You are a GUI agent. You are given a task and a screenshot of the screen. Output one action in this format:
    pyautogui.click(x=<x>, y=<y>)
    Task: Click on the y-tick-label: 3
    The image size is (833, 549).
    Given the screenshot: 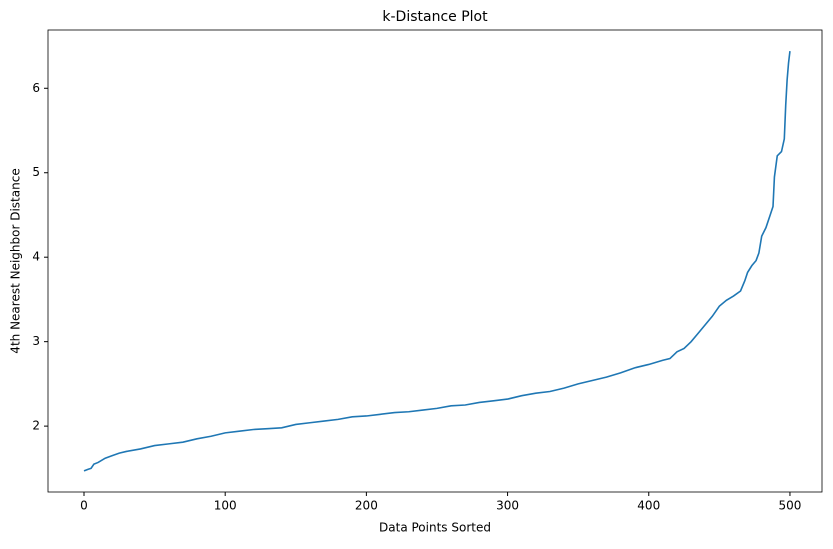 What is the action you would take?
    pyautogui.click(x=36, y=341)
    